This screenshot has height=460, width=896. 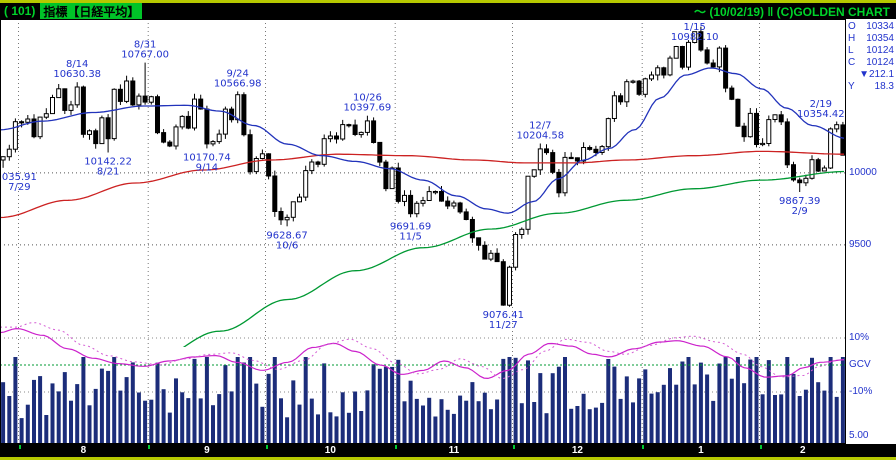 What do you see at coordinates (77, 74) in the screenshot?
I see `chart-annotation: 10630.38` at bounding box center [77, 74].